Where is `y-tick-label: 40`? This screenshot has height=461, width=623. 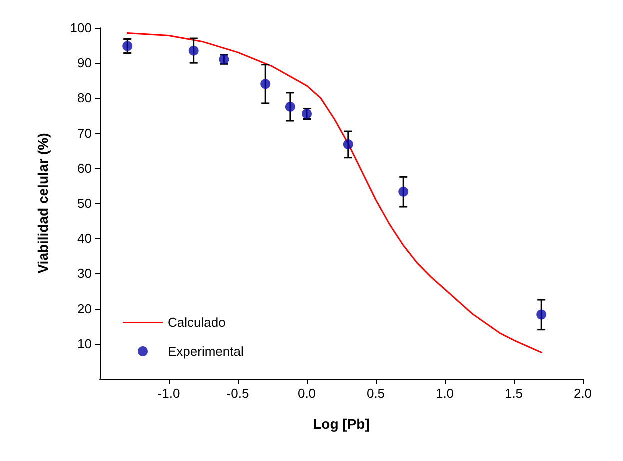
y-tick-label: 40 is located at coordinates (85, 238).